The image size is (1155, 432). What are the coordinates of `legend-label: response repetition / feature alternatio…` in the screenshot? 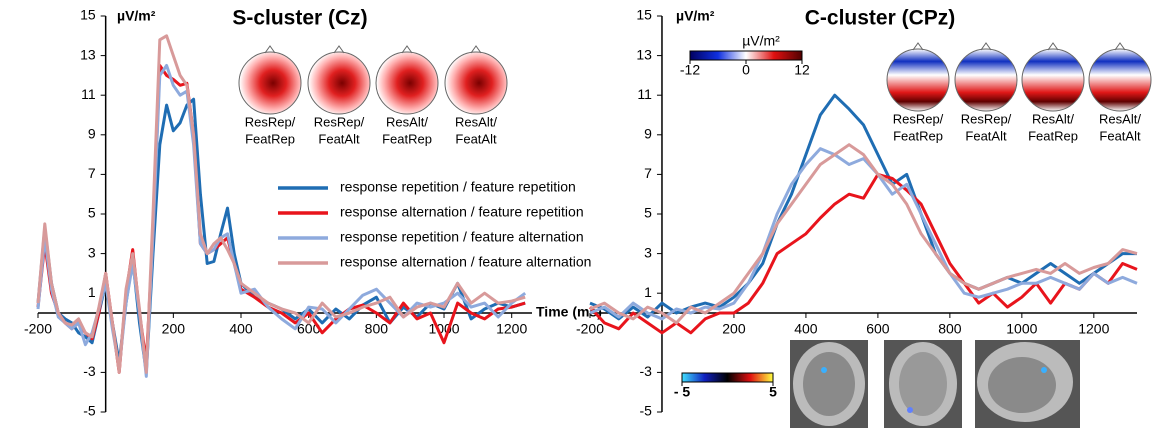 It's located at (462, 237).